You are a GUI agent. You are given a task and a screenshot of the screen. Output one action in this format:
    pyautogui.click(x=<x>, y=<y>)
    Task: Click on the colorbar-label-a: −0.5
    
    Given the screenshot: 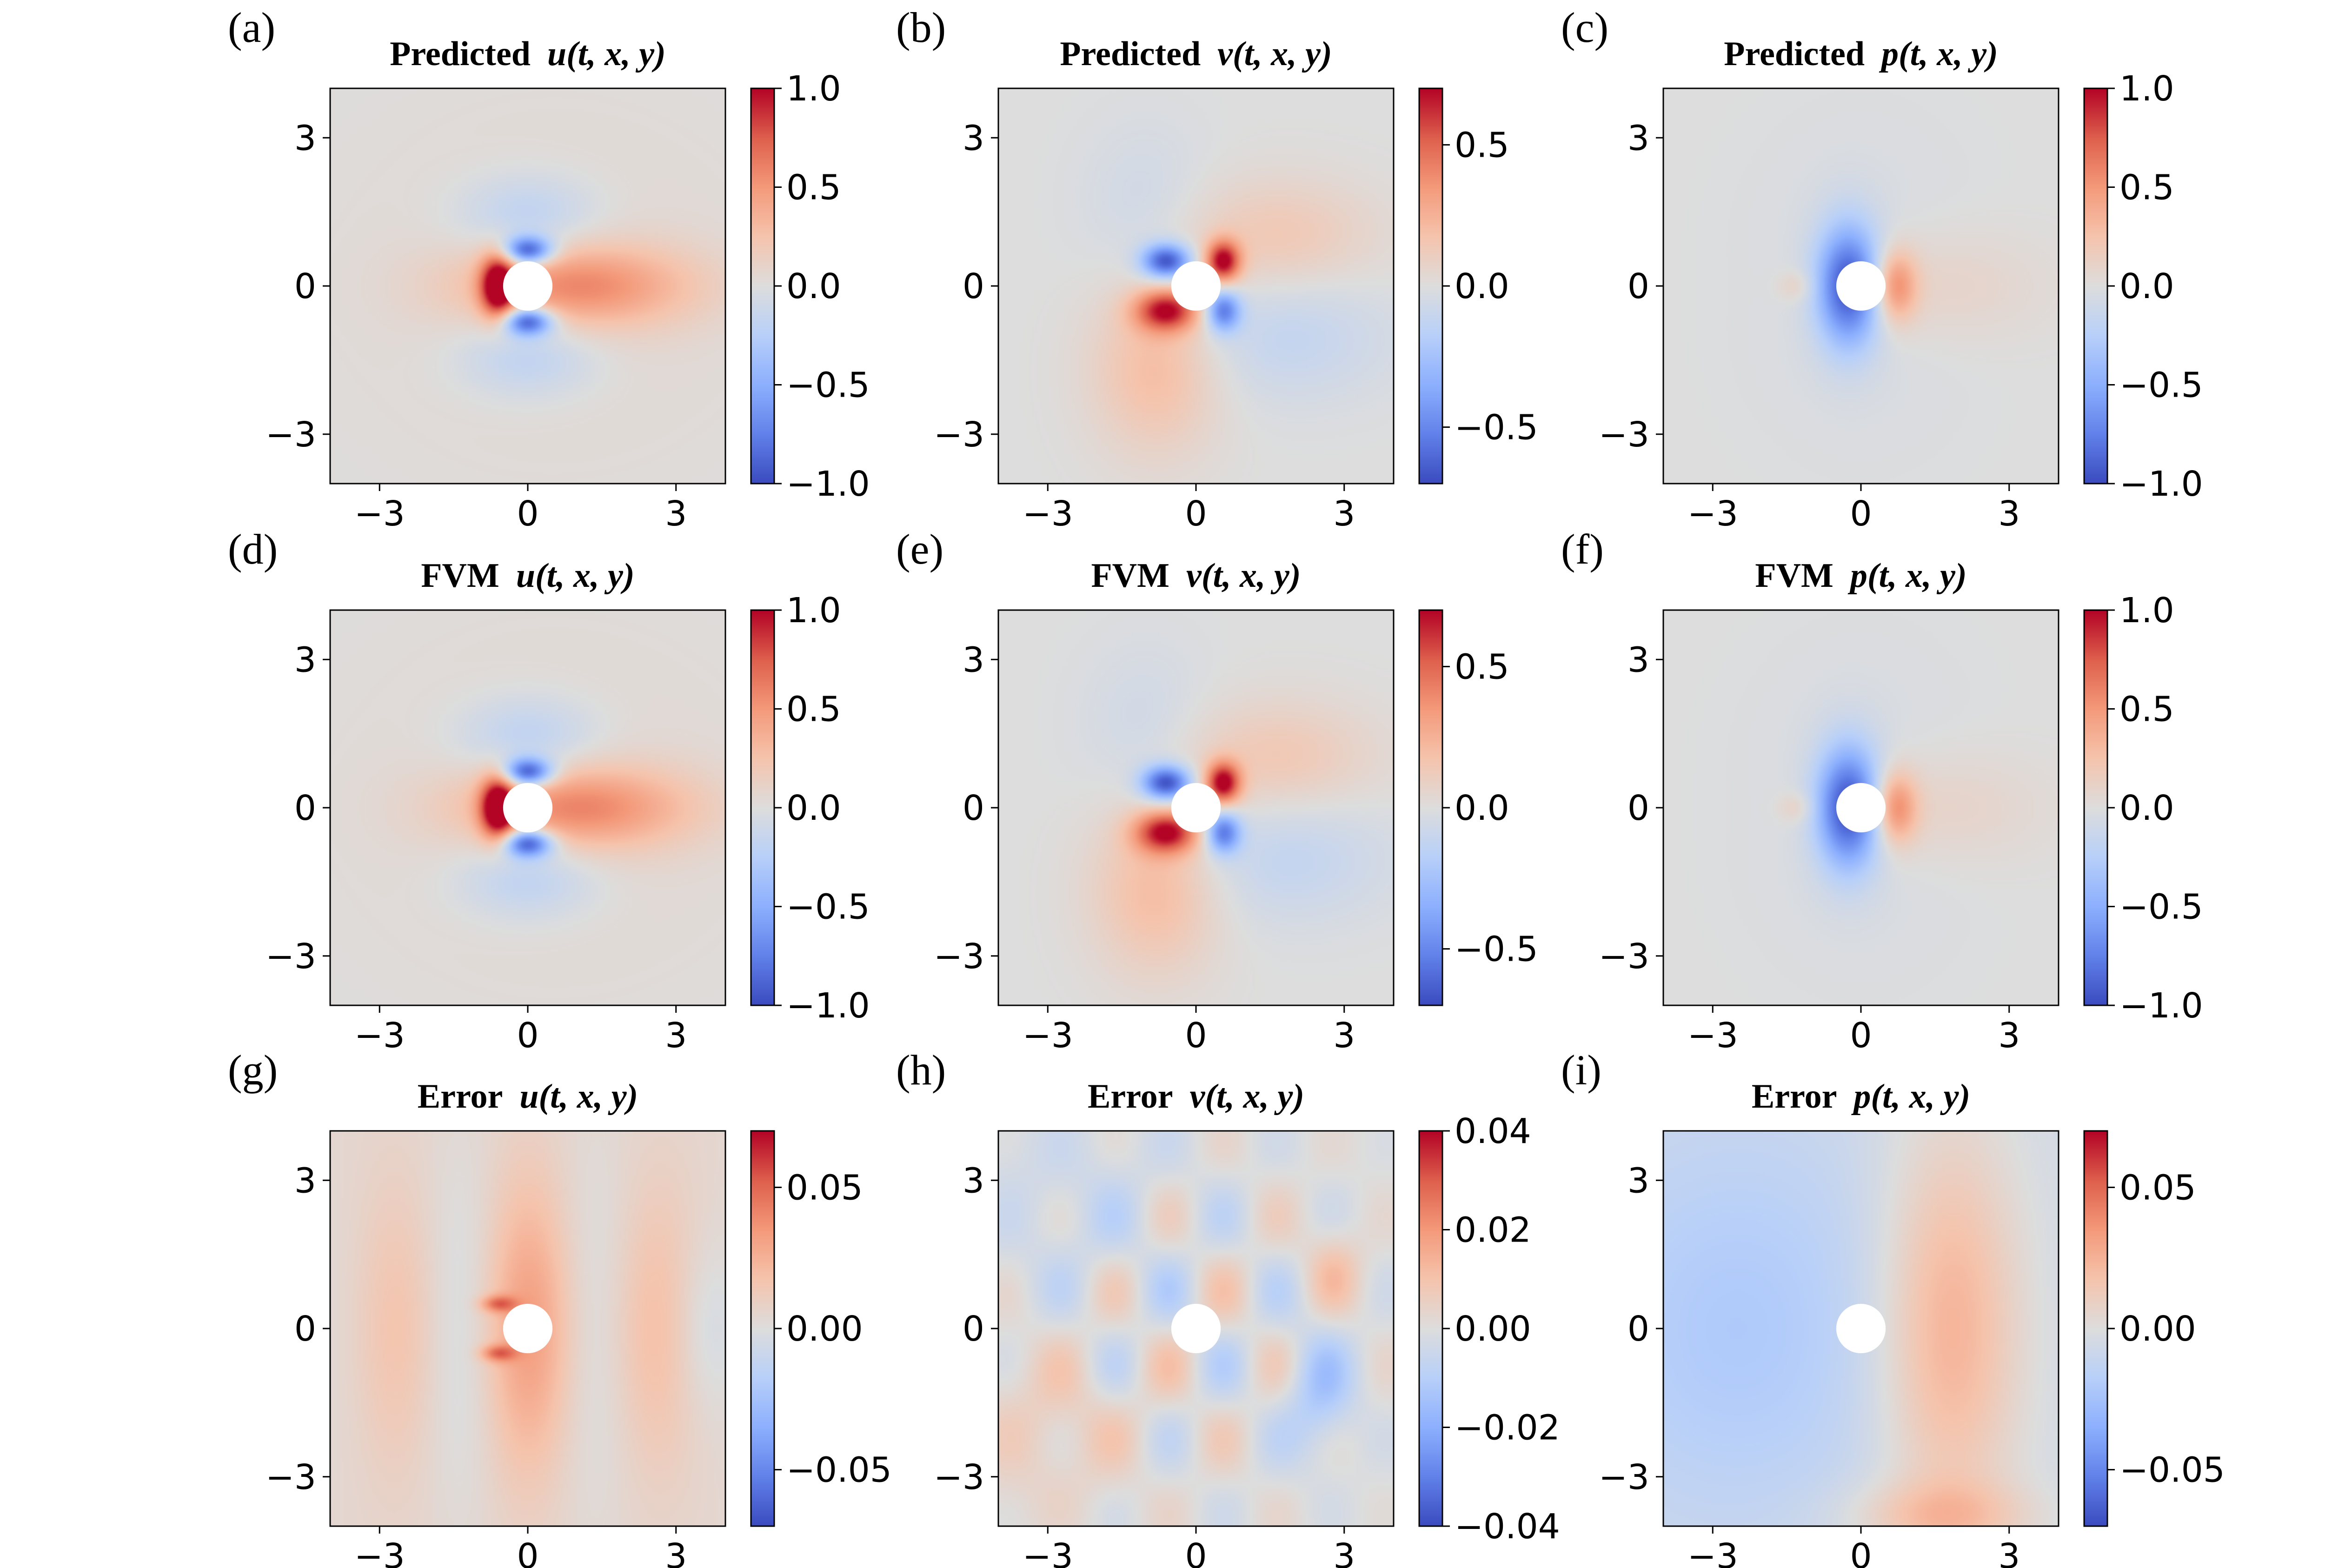 What is the action you would take?
    pyautogui.click(x=828, y=385)
    